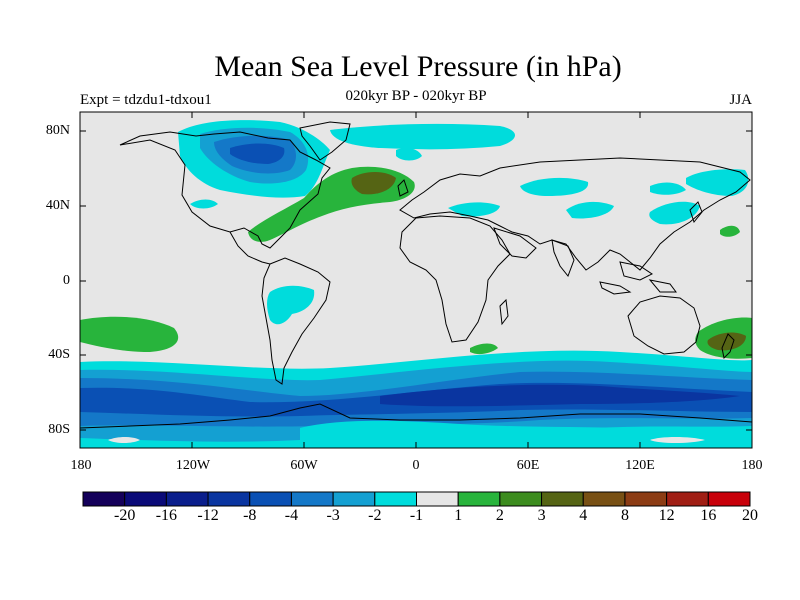  Describe the element at coordinates (204, 204) in the screenshot. I see `north-america-patch-minus1` at that location.